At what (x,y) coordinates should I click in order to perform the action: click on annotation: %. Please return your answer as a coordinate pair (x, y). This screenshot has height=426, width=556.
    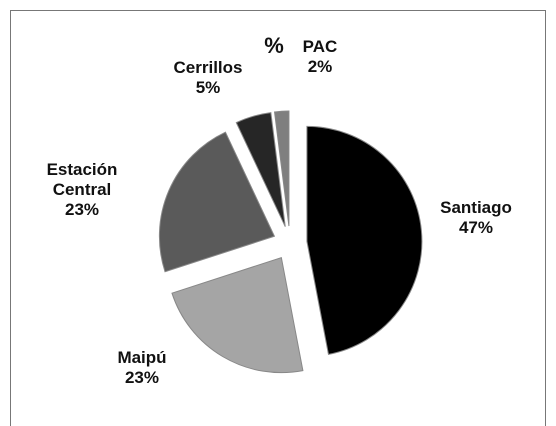
    Looking at the image, I should click on (274, 45).